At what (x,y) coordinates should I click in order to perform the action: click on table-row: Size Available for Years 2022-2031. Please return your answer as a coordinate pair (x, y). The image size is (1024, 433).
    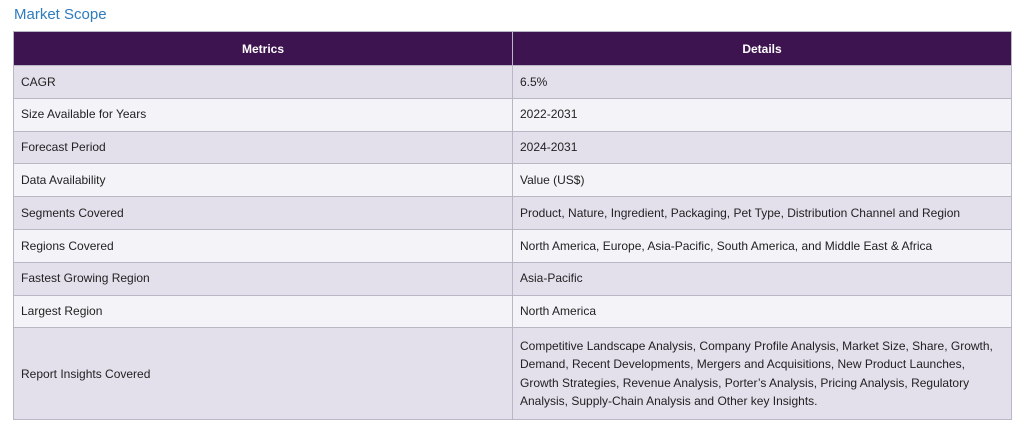
    Looking at the image, I should click on (512, 114).